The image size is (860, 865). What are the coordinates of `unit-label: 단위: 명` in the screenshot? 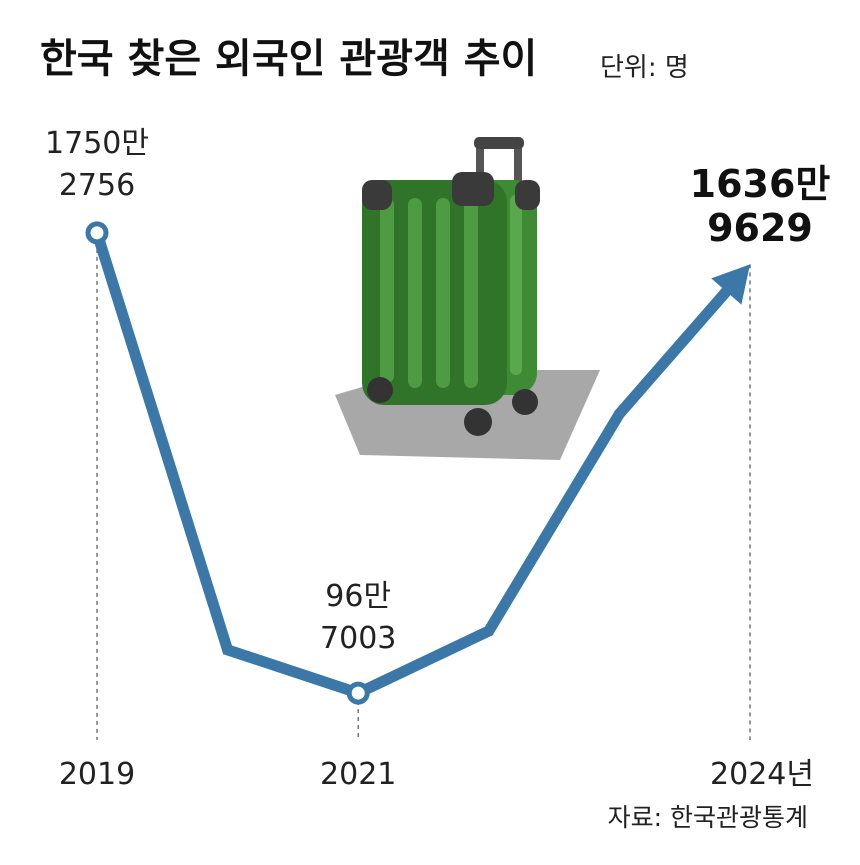 It's located at (644, 68).